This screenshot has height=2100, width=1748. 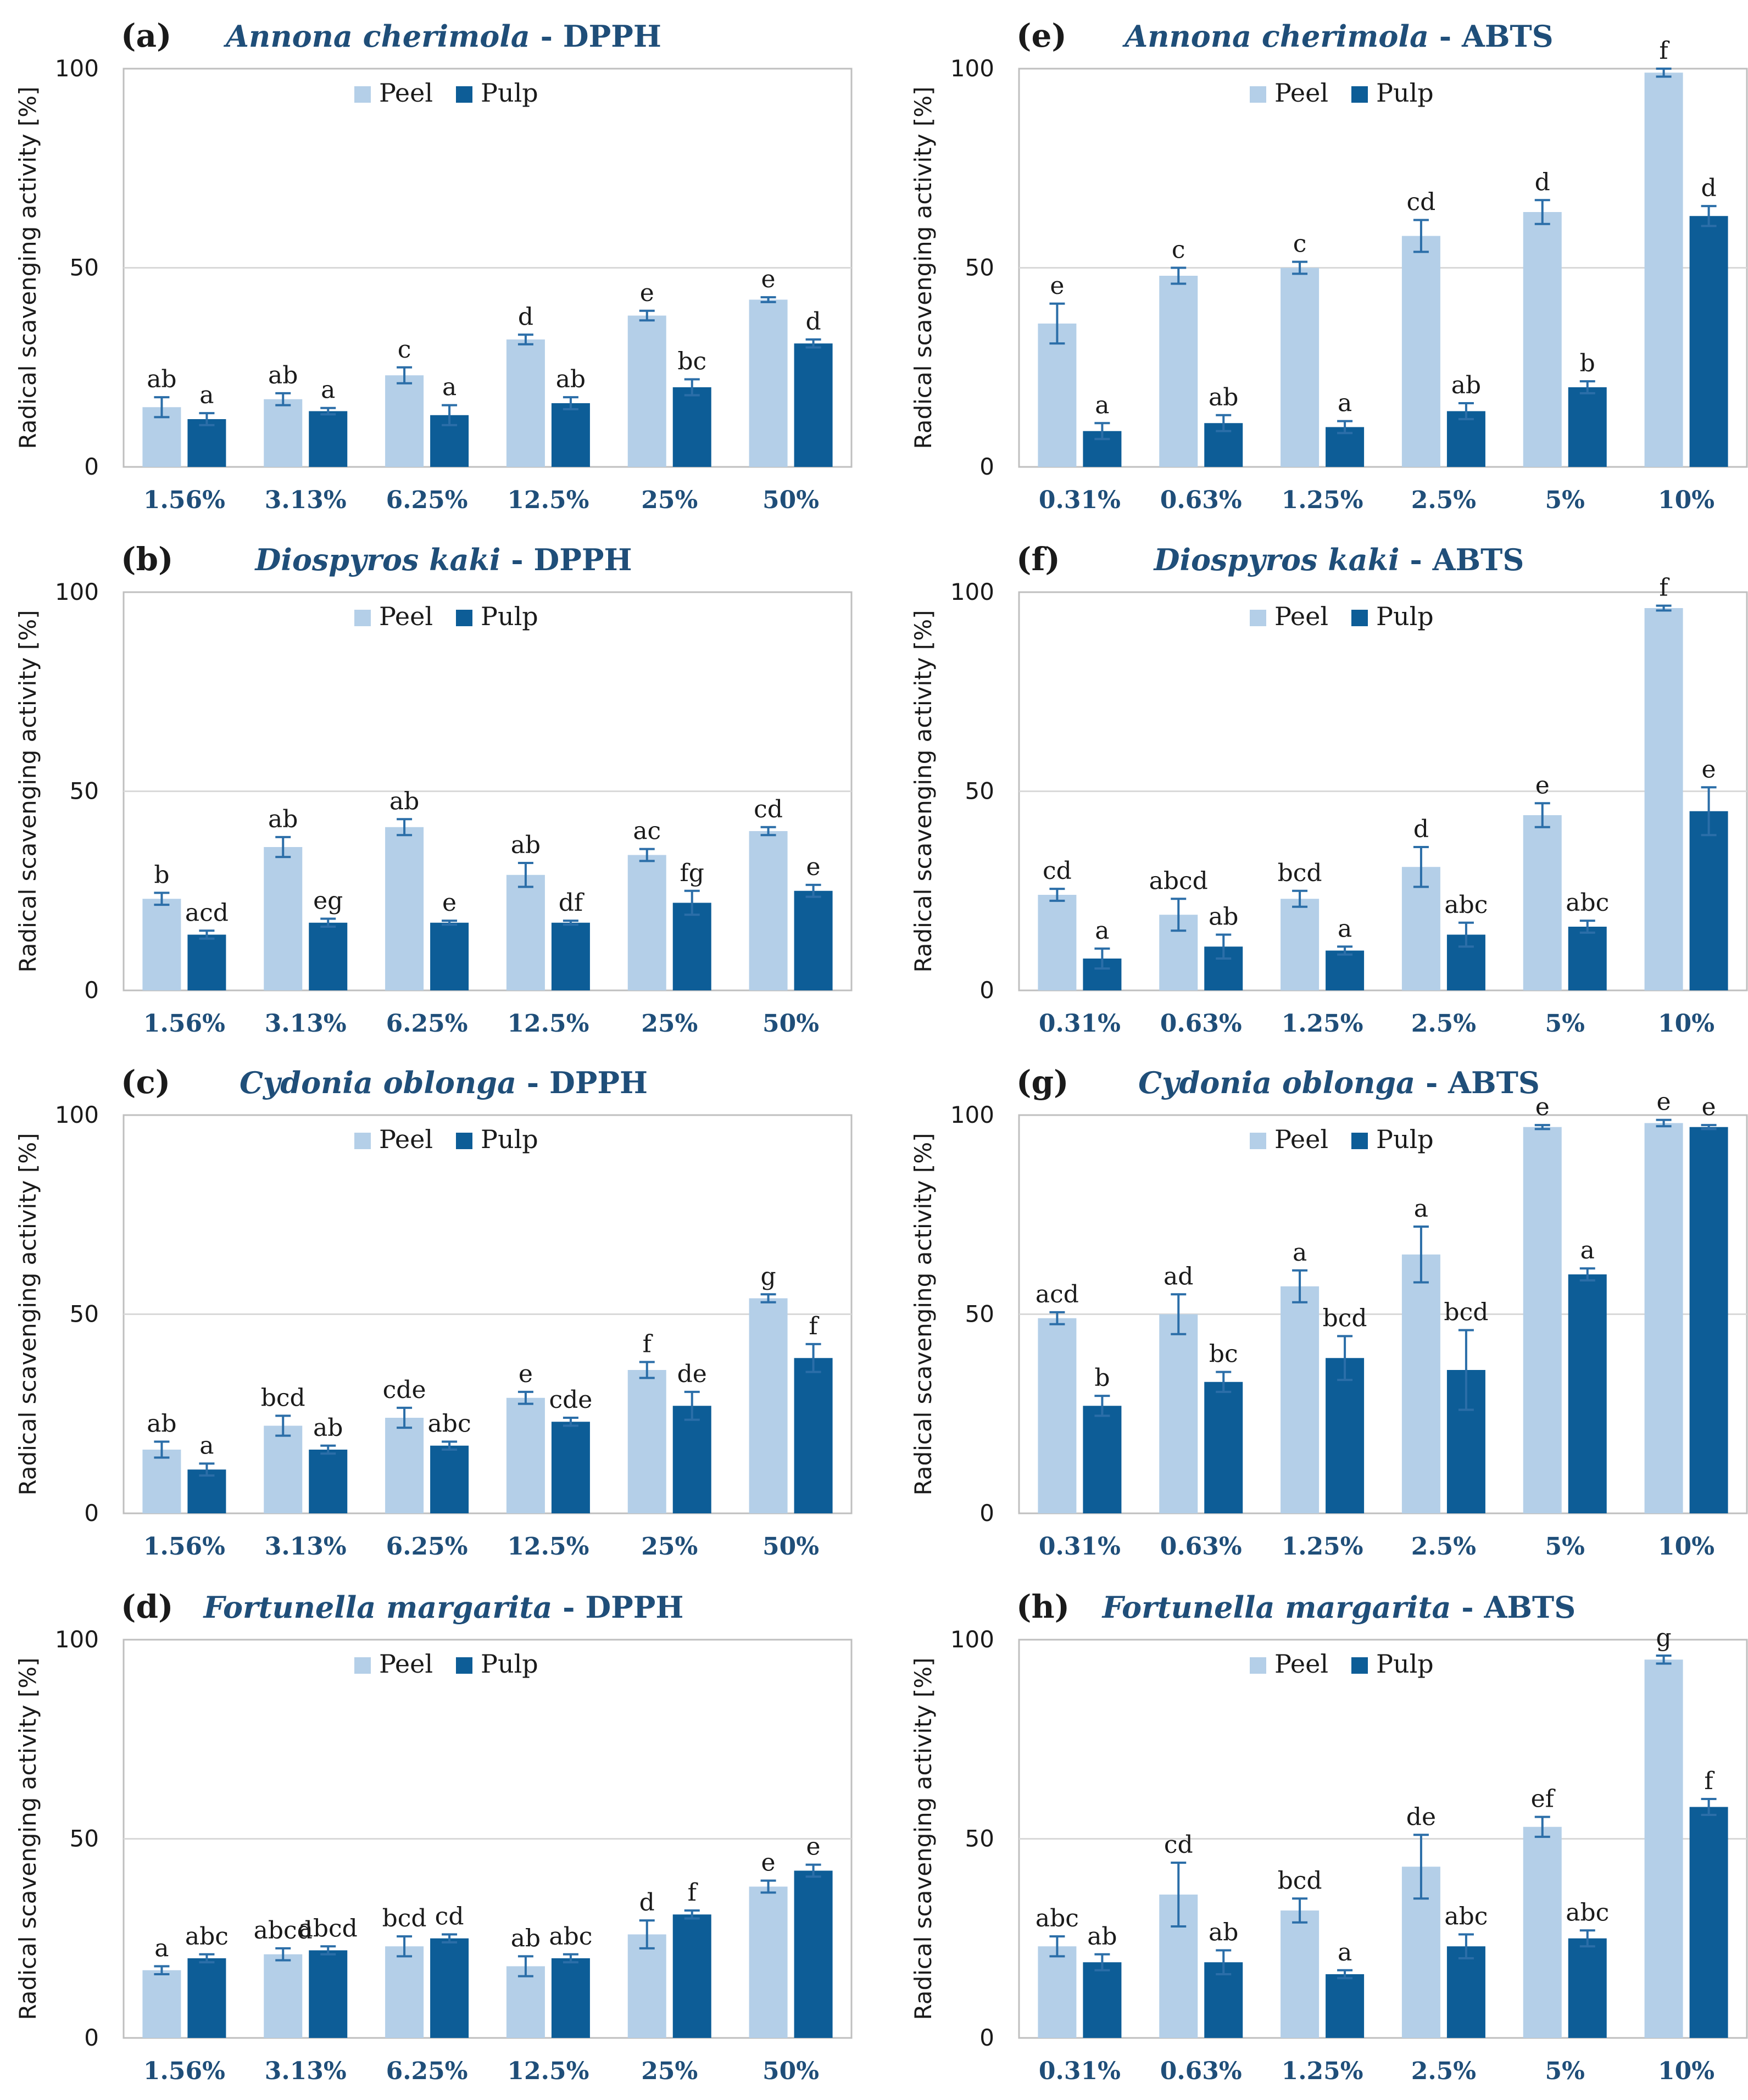 What do you see at coordinates (427, 1024) in the screenshot?
I see `x-tick-label: 6.25%` at bounding box center [427, 1024].